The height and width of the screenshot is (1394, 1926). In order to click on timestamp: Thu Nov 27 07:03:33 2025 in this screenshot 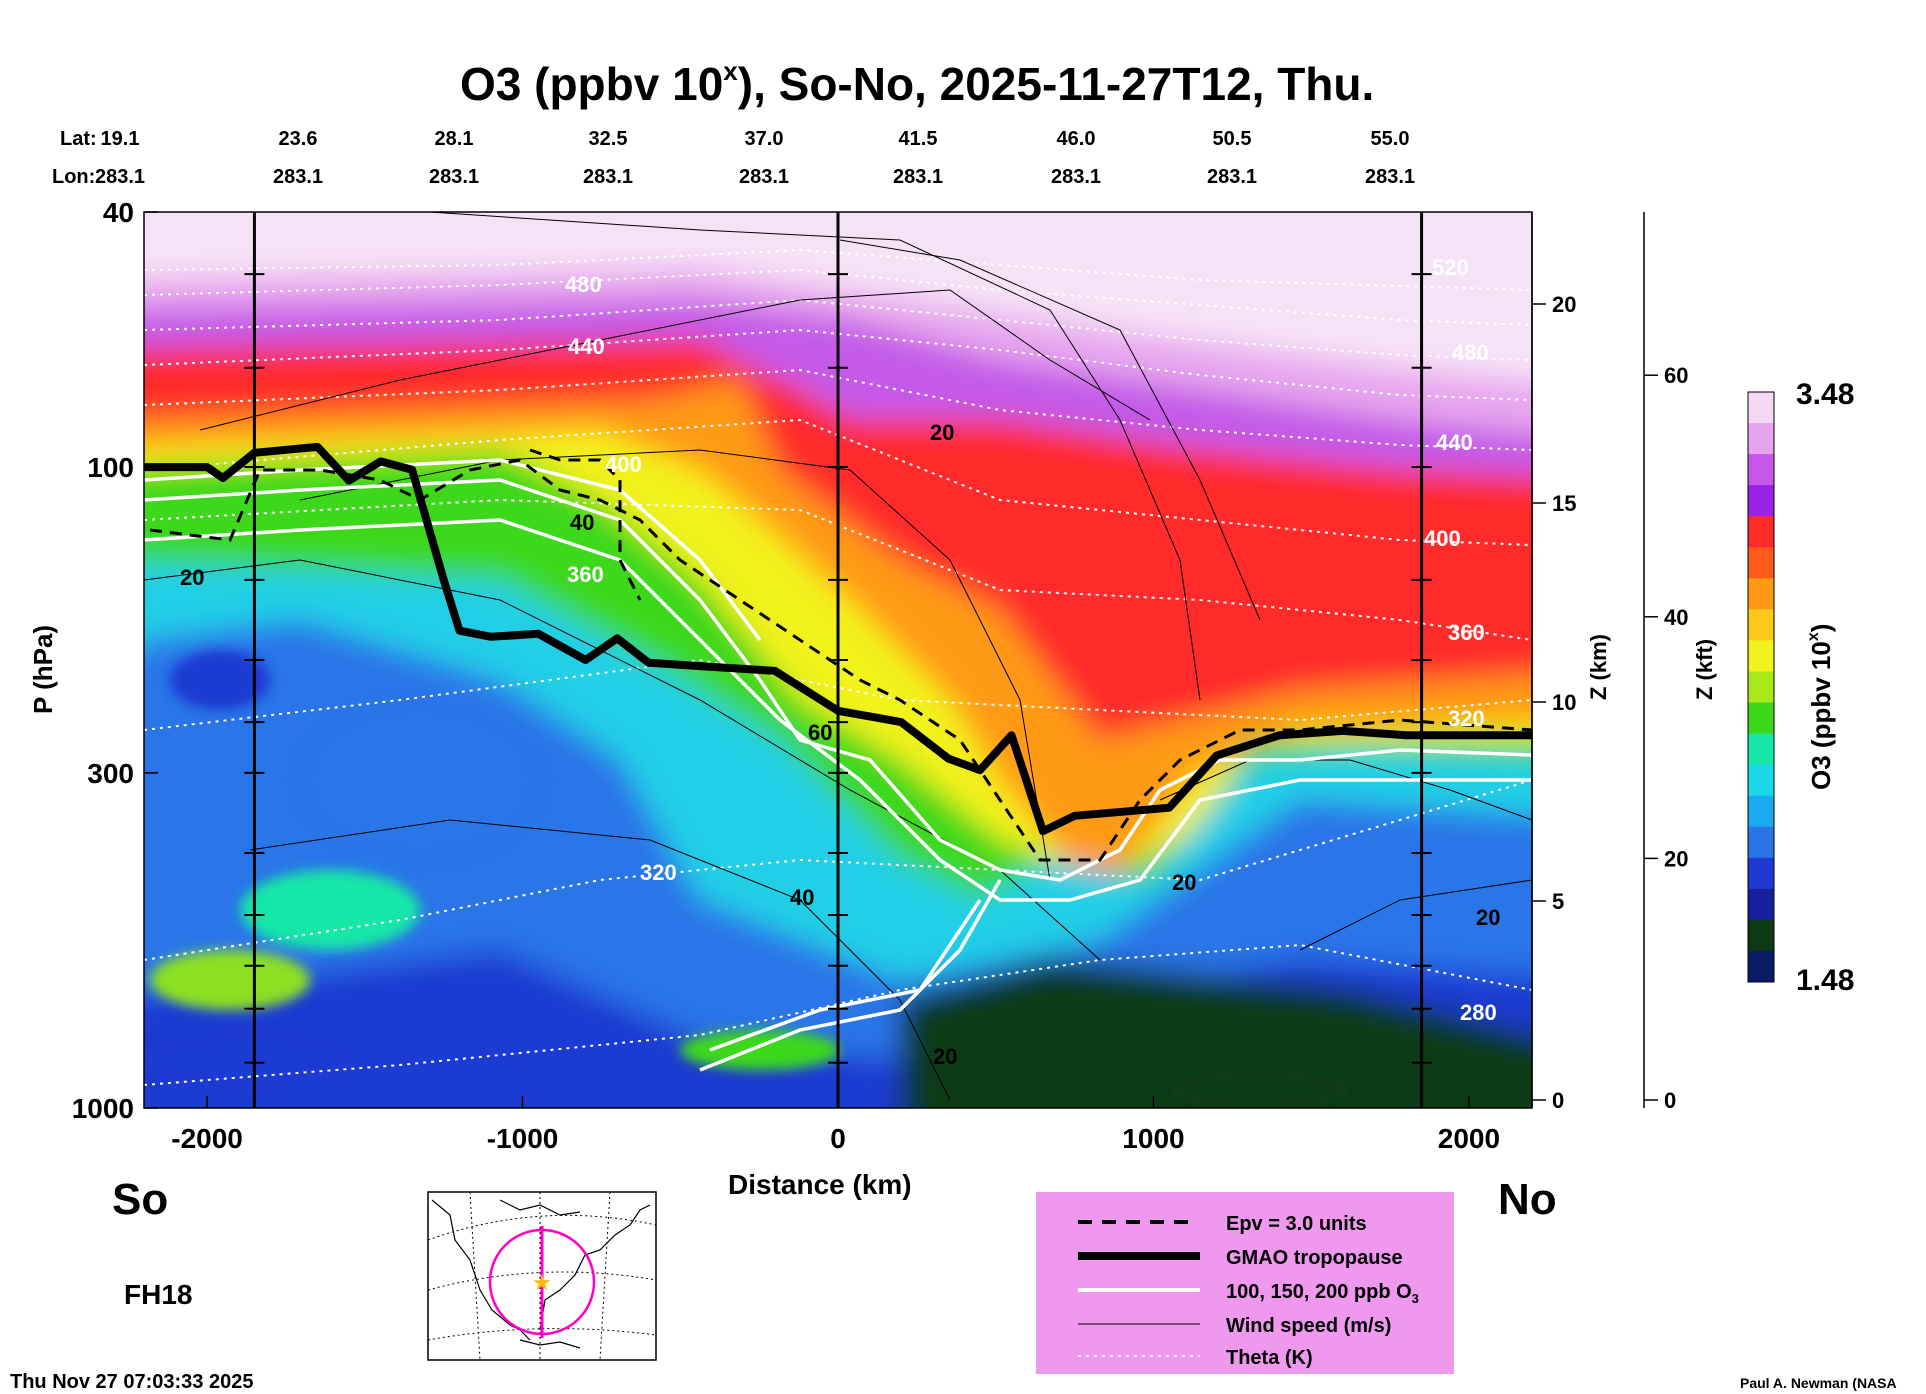, I will do `click(131, 1382)`.